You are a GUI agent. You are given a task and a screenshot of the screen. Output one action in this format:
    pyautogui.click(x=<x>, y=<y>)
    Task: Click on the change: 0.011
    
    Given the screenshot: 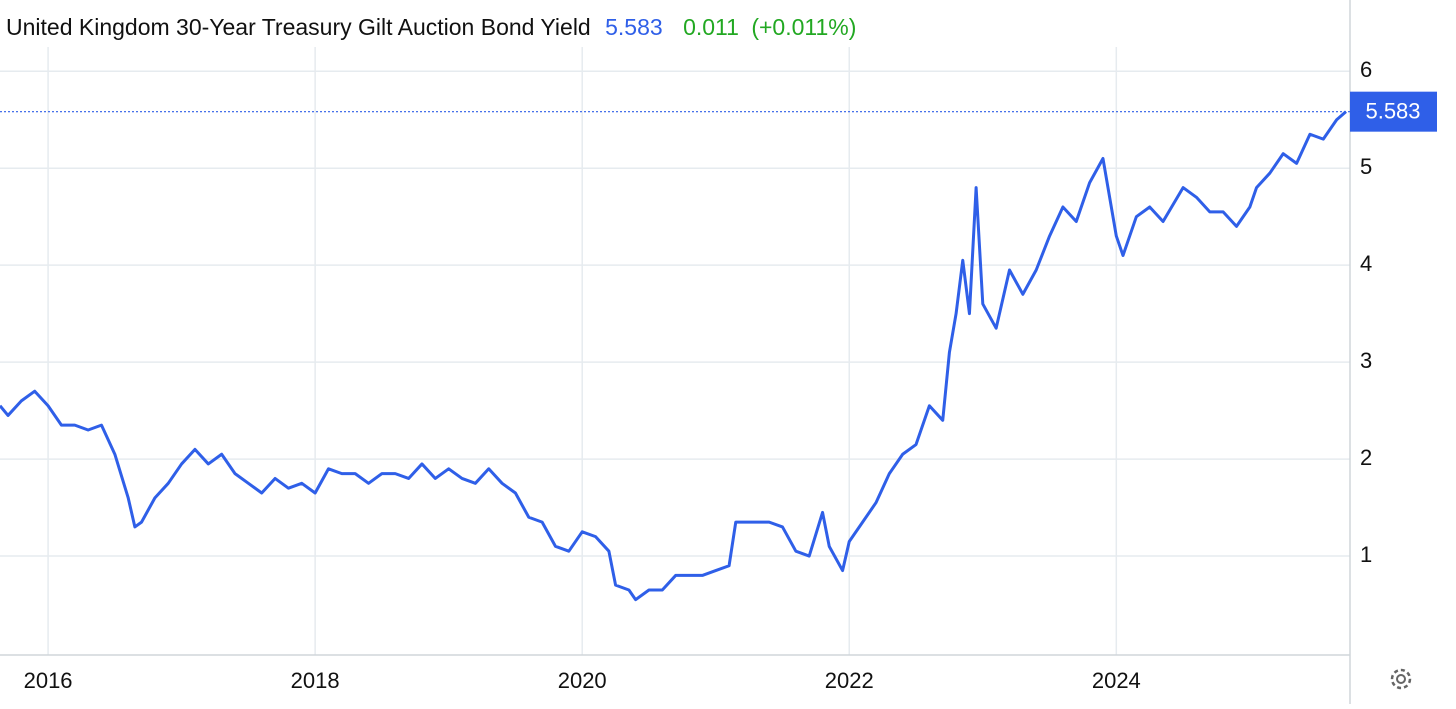 What is the action you would take?
    pyautogui.click(x=711, y=27)
    